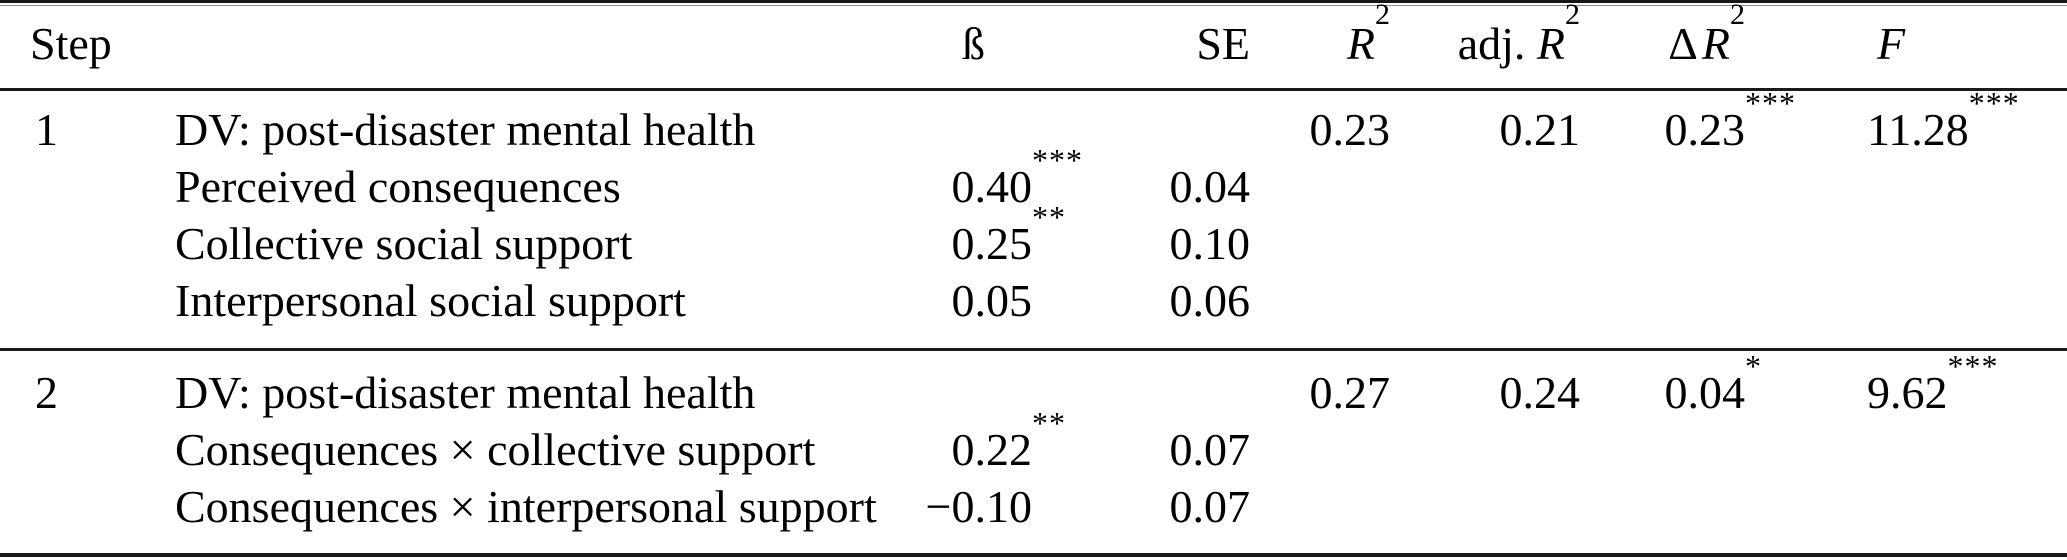 The width and height of the screenshot is (2067, 560). What do you see at coordinates (495, 449) in the screenshot?
I see `predictor-label: Consequences × collective support` at bounding box center [495, 449].